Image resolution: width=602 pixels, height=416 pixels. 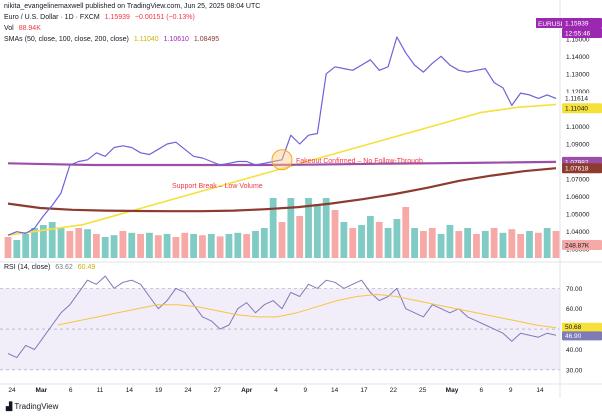 I want to click on sma50-value: 1.11040, so click(x=146, y=39).